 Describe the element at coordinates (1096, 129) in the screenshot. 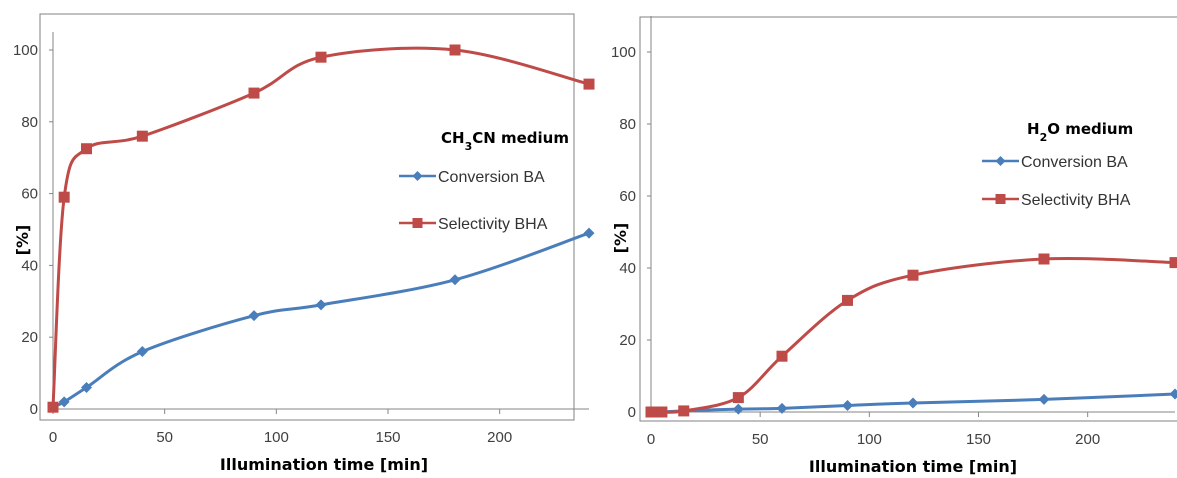

I see `medium-label-right-rest: medium` at that location.